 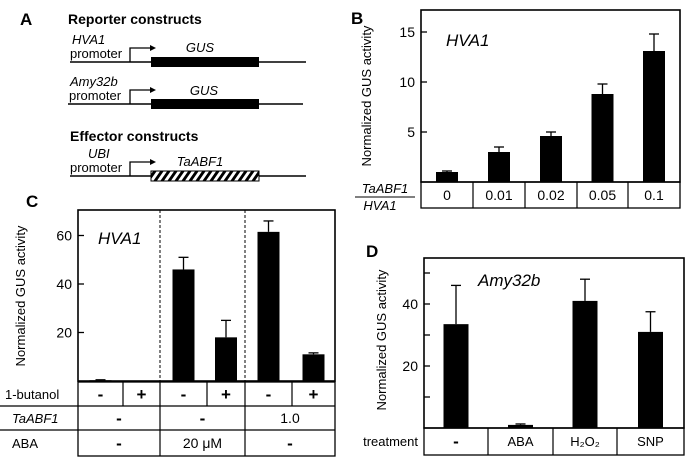 What do you see at coordinates (206, 295) in the screenshot?
I see `plot-frame` at bounding box center [206, 295].